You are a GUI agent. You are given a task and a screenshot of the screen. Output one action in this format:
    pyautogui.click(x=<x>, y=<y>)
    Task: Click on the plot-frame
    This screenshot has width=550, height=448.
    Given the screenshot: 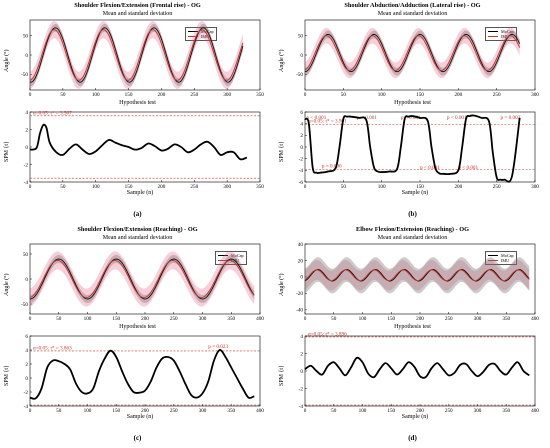 What is the action you would take?
    pyautogui.click(x=145, y=147)
    